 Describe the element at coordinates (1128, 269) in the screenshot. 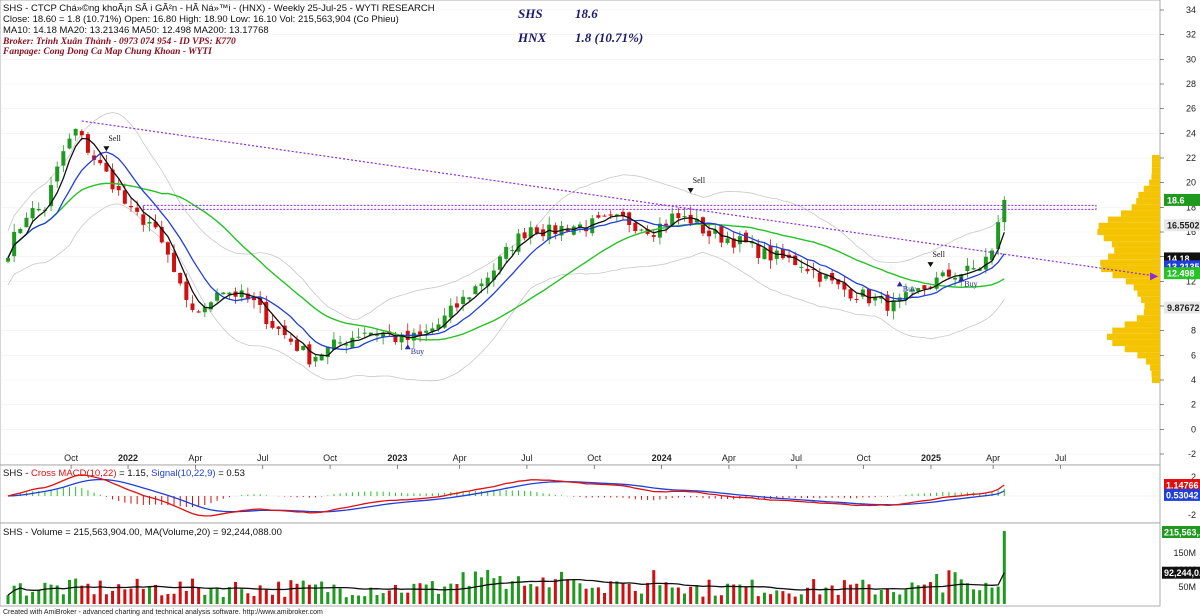

I see `volume-profile` at that location.